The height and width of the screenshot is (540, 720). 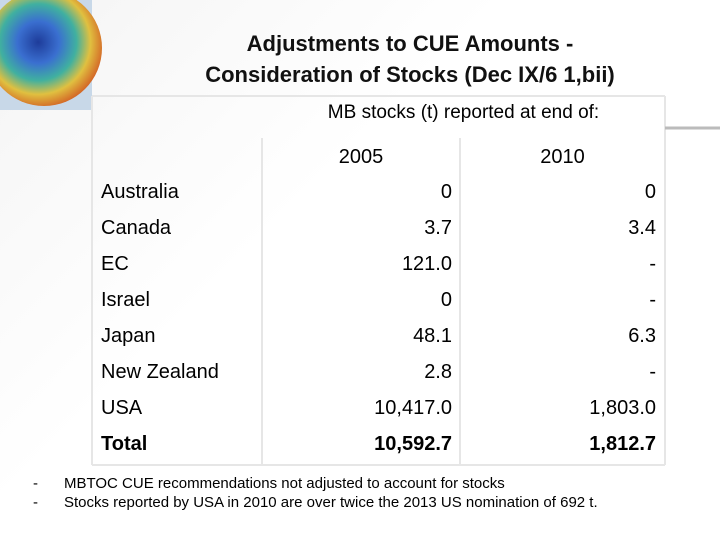 What do you see at coordinates (160, 372) in the screenshot?
I see `row-label: New Zealand` at bounding box center [160, 372].